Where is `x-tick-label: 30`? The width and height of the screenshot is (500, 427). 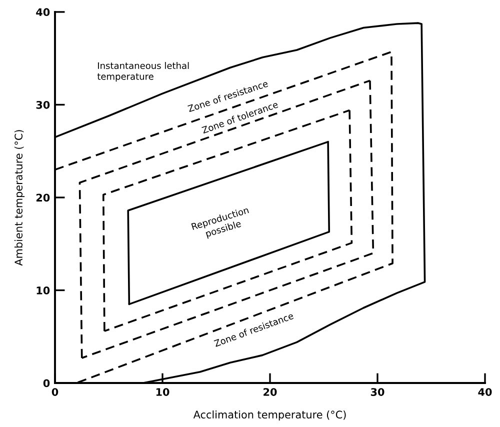 x-tick-label: 30 is located at coordinates (377, 392).